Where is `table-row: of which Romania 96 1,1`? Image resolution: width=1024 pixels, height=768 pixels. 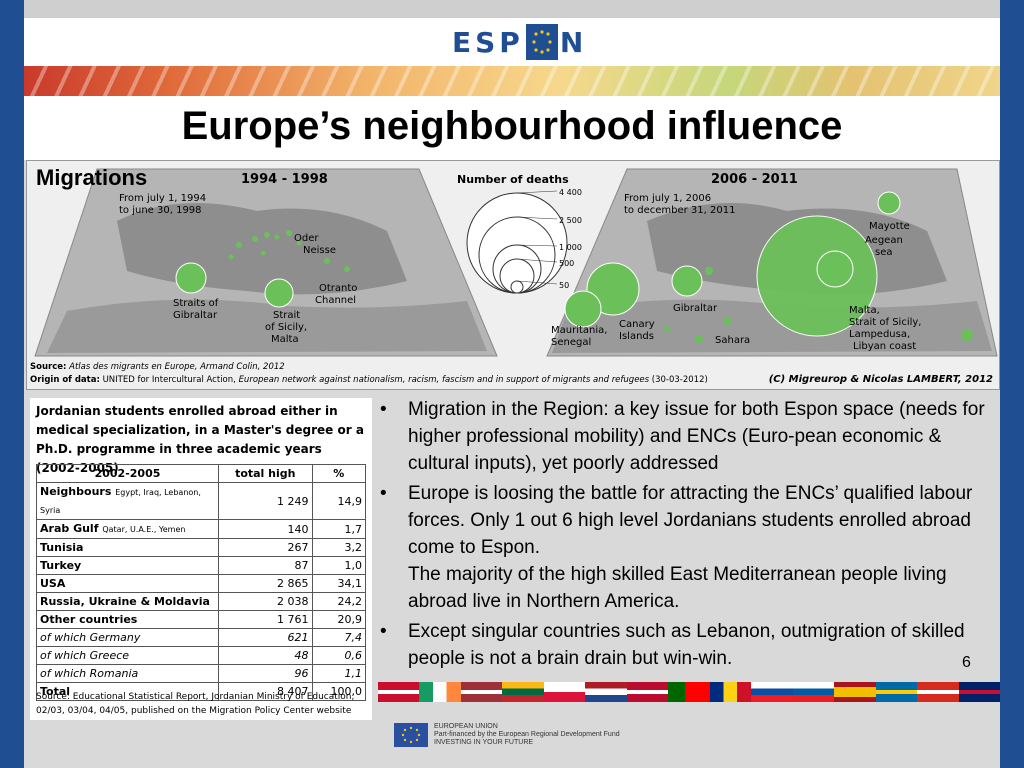
table-row: of which Romania 96 1,1 is located at coordinates (201, 673).